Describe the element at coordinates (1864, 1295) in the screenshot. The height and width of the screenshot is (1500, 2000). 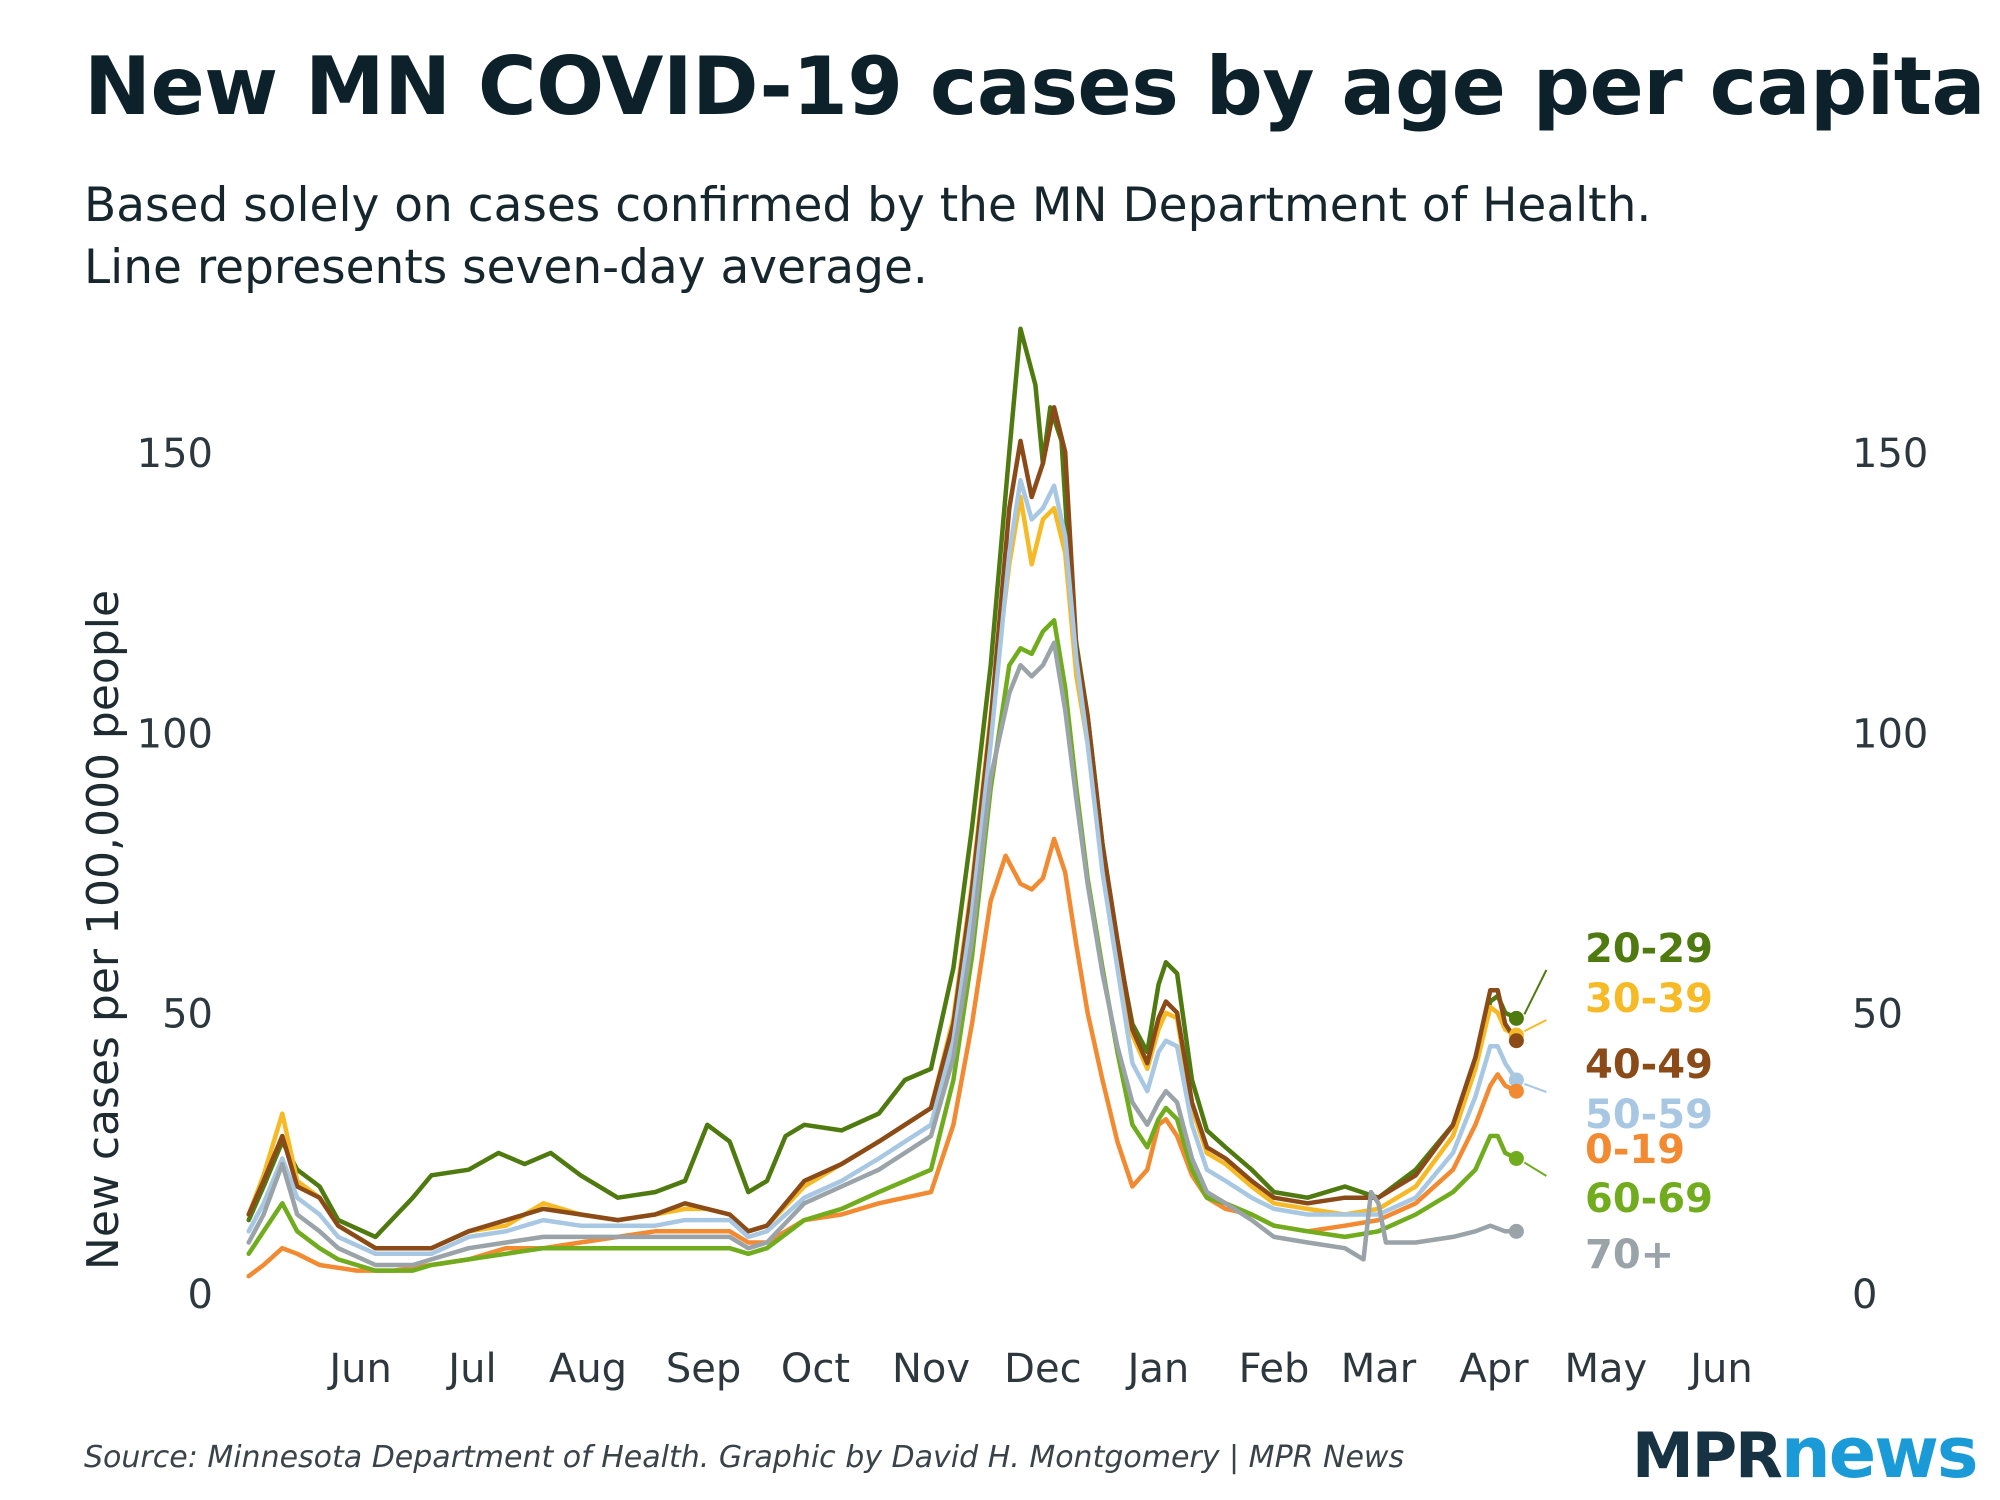
I see `y-tick-right: 0` at that location.